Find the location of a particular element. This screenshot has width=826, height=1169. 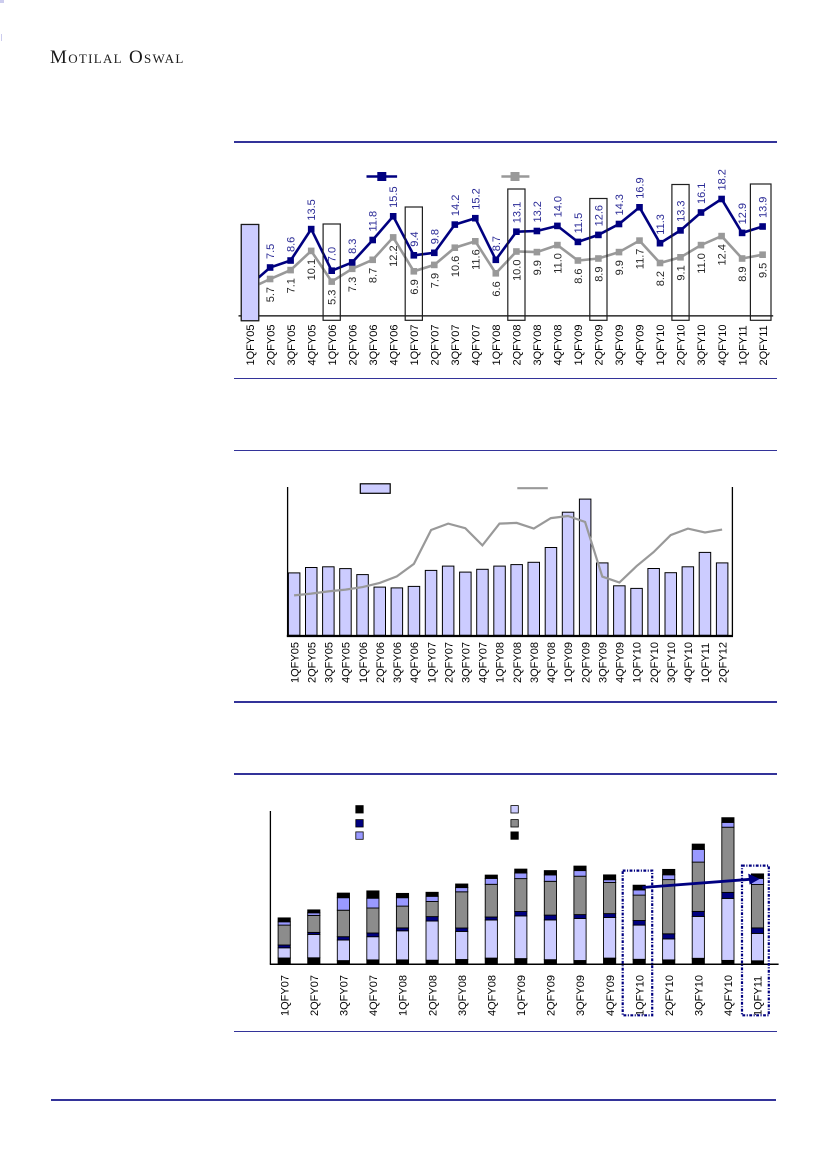

svg-text: 8.3 is located at coordinates (353, 246).